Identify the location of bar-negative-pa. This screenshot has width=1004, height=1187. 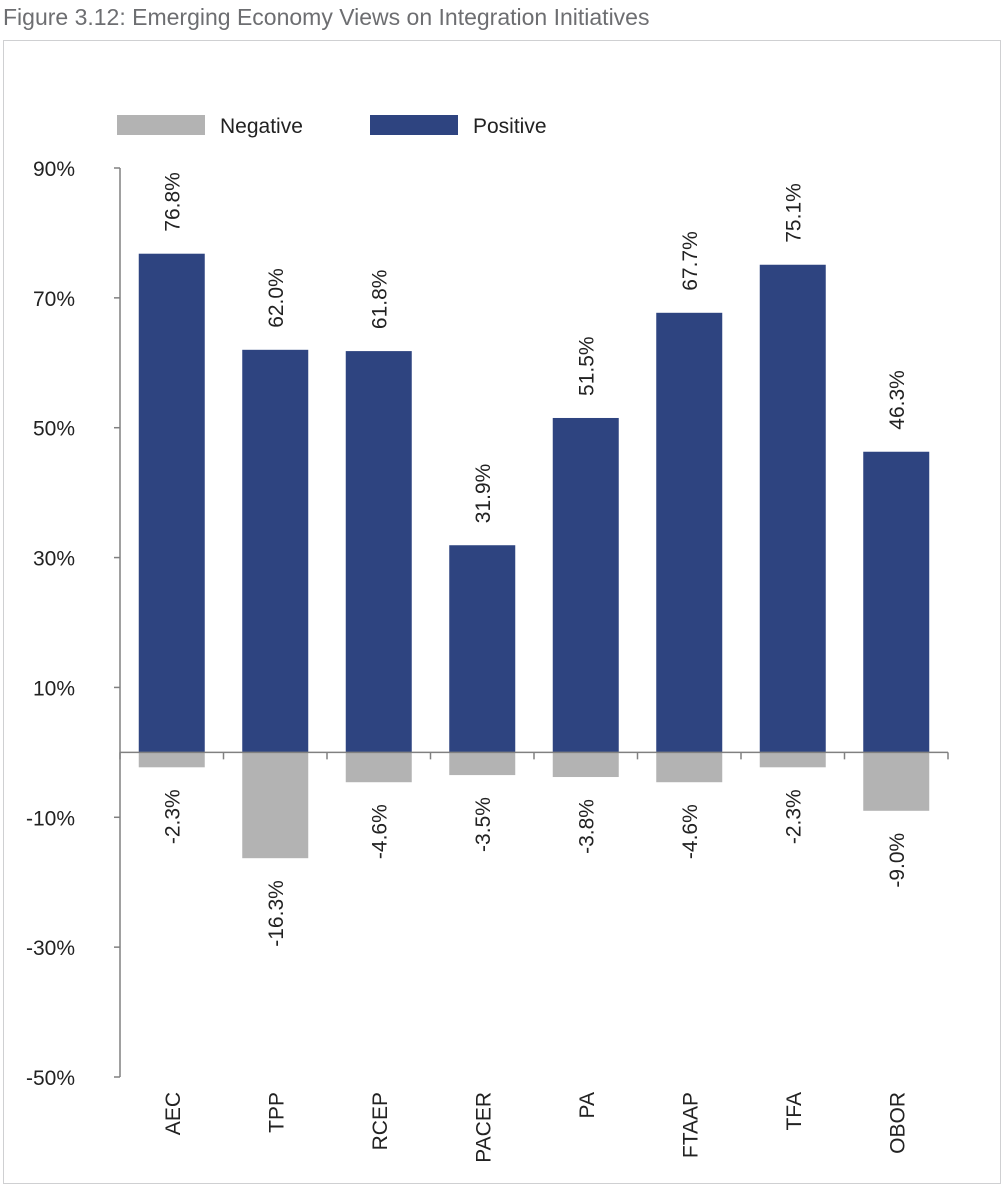
(585, 765).